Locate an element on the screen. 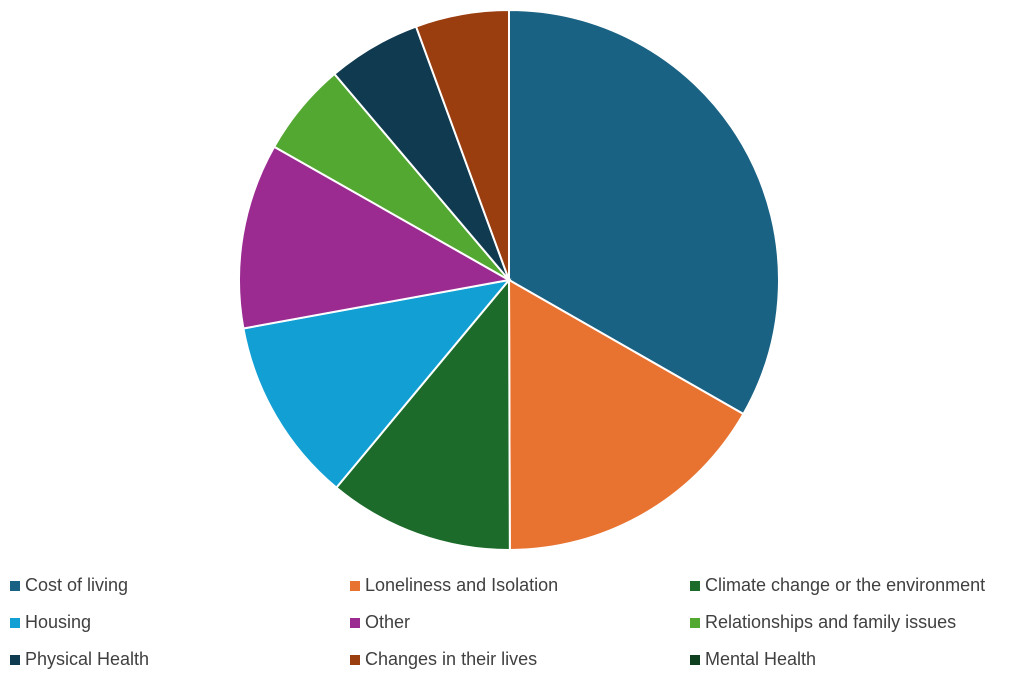 The height and width of the screenshot is (688, 1024). legend-label: Housing is located at coordinates (58, 622).